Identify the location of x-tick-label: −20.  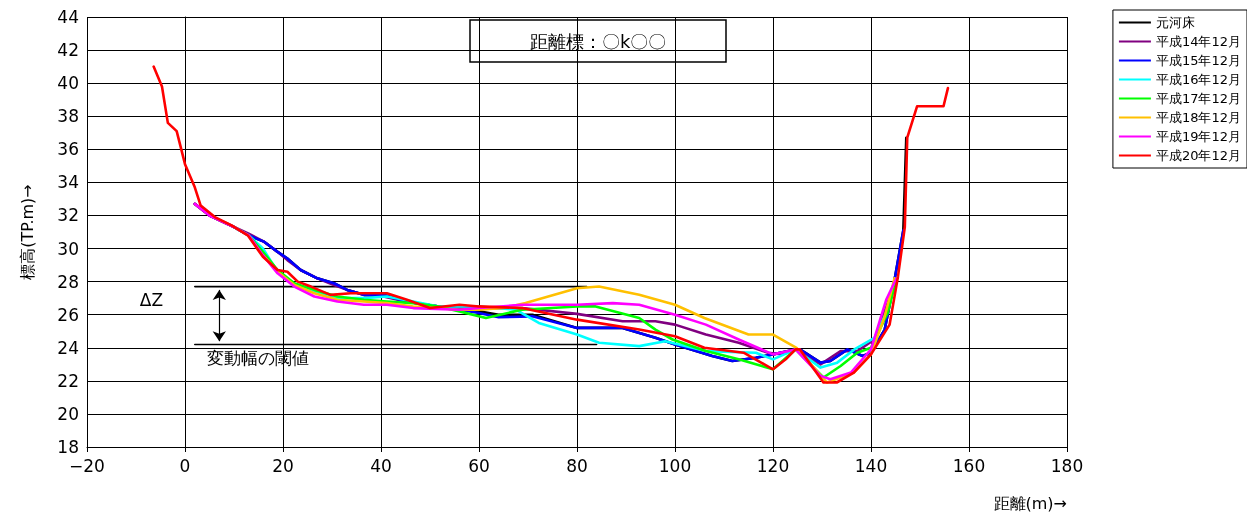
(87, 465).